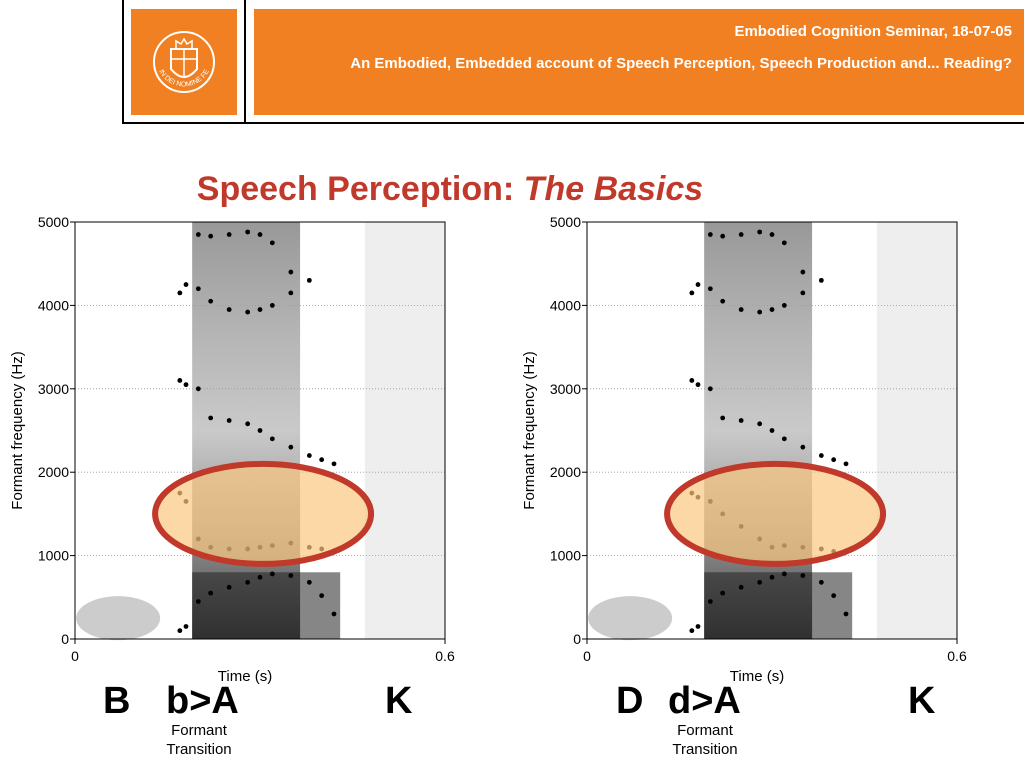 The width and height of the screenshot is (1024, 768). I want to click on vowel-energy-band, so click(246, 430).